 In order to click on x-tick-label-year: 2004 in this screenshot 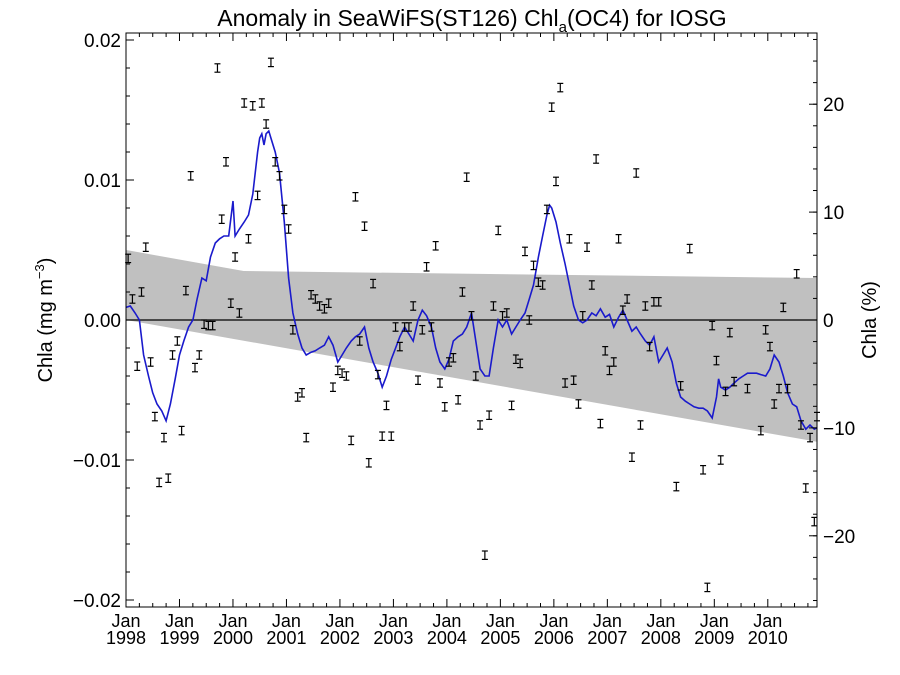, I will do `click(447, 638)`.